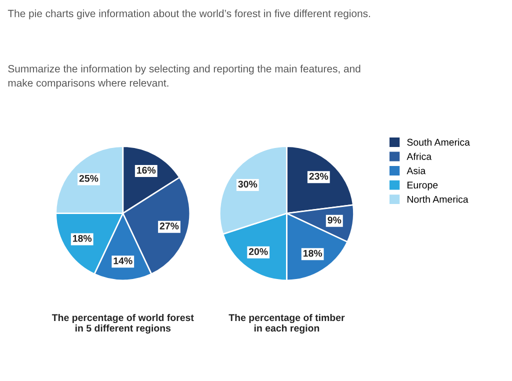  What do you see at coordinates (416, 170) in the screenshot?
I see `legend-label: Asia` at bounding box center [416, 170].